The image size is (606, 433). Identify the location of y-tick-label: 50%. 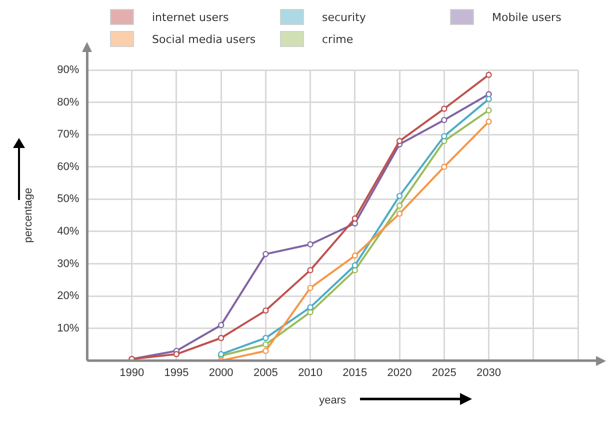
(68, 199).